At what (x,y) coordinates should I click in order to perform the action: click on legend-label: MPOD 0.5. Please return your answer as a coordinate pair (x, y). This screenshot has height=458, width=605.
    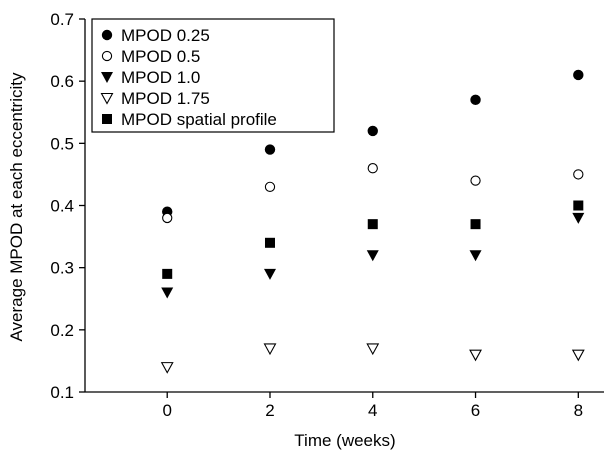
    Looking at the image, I should click on (160, 56).